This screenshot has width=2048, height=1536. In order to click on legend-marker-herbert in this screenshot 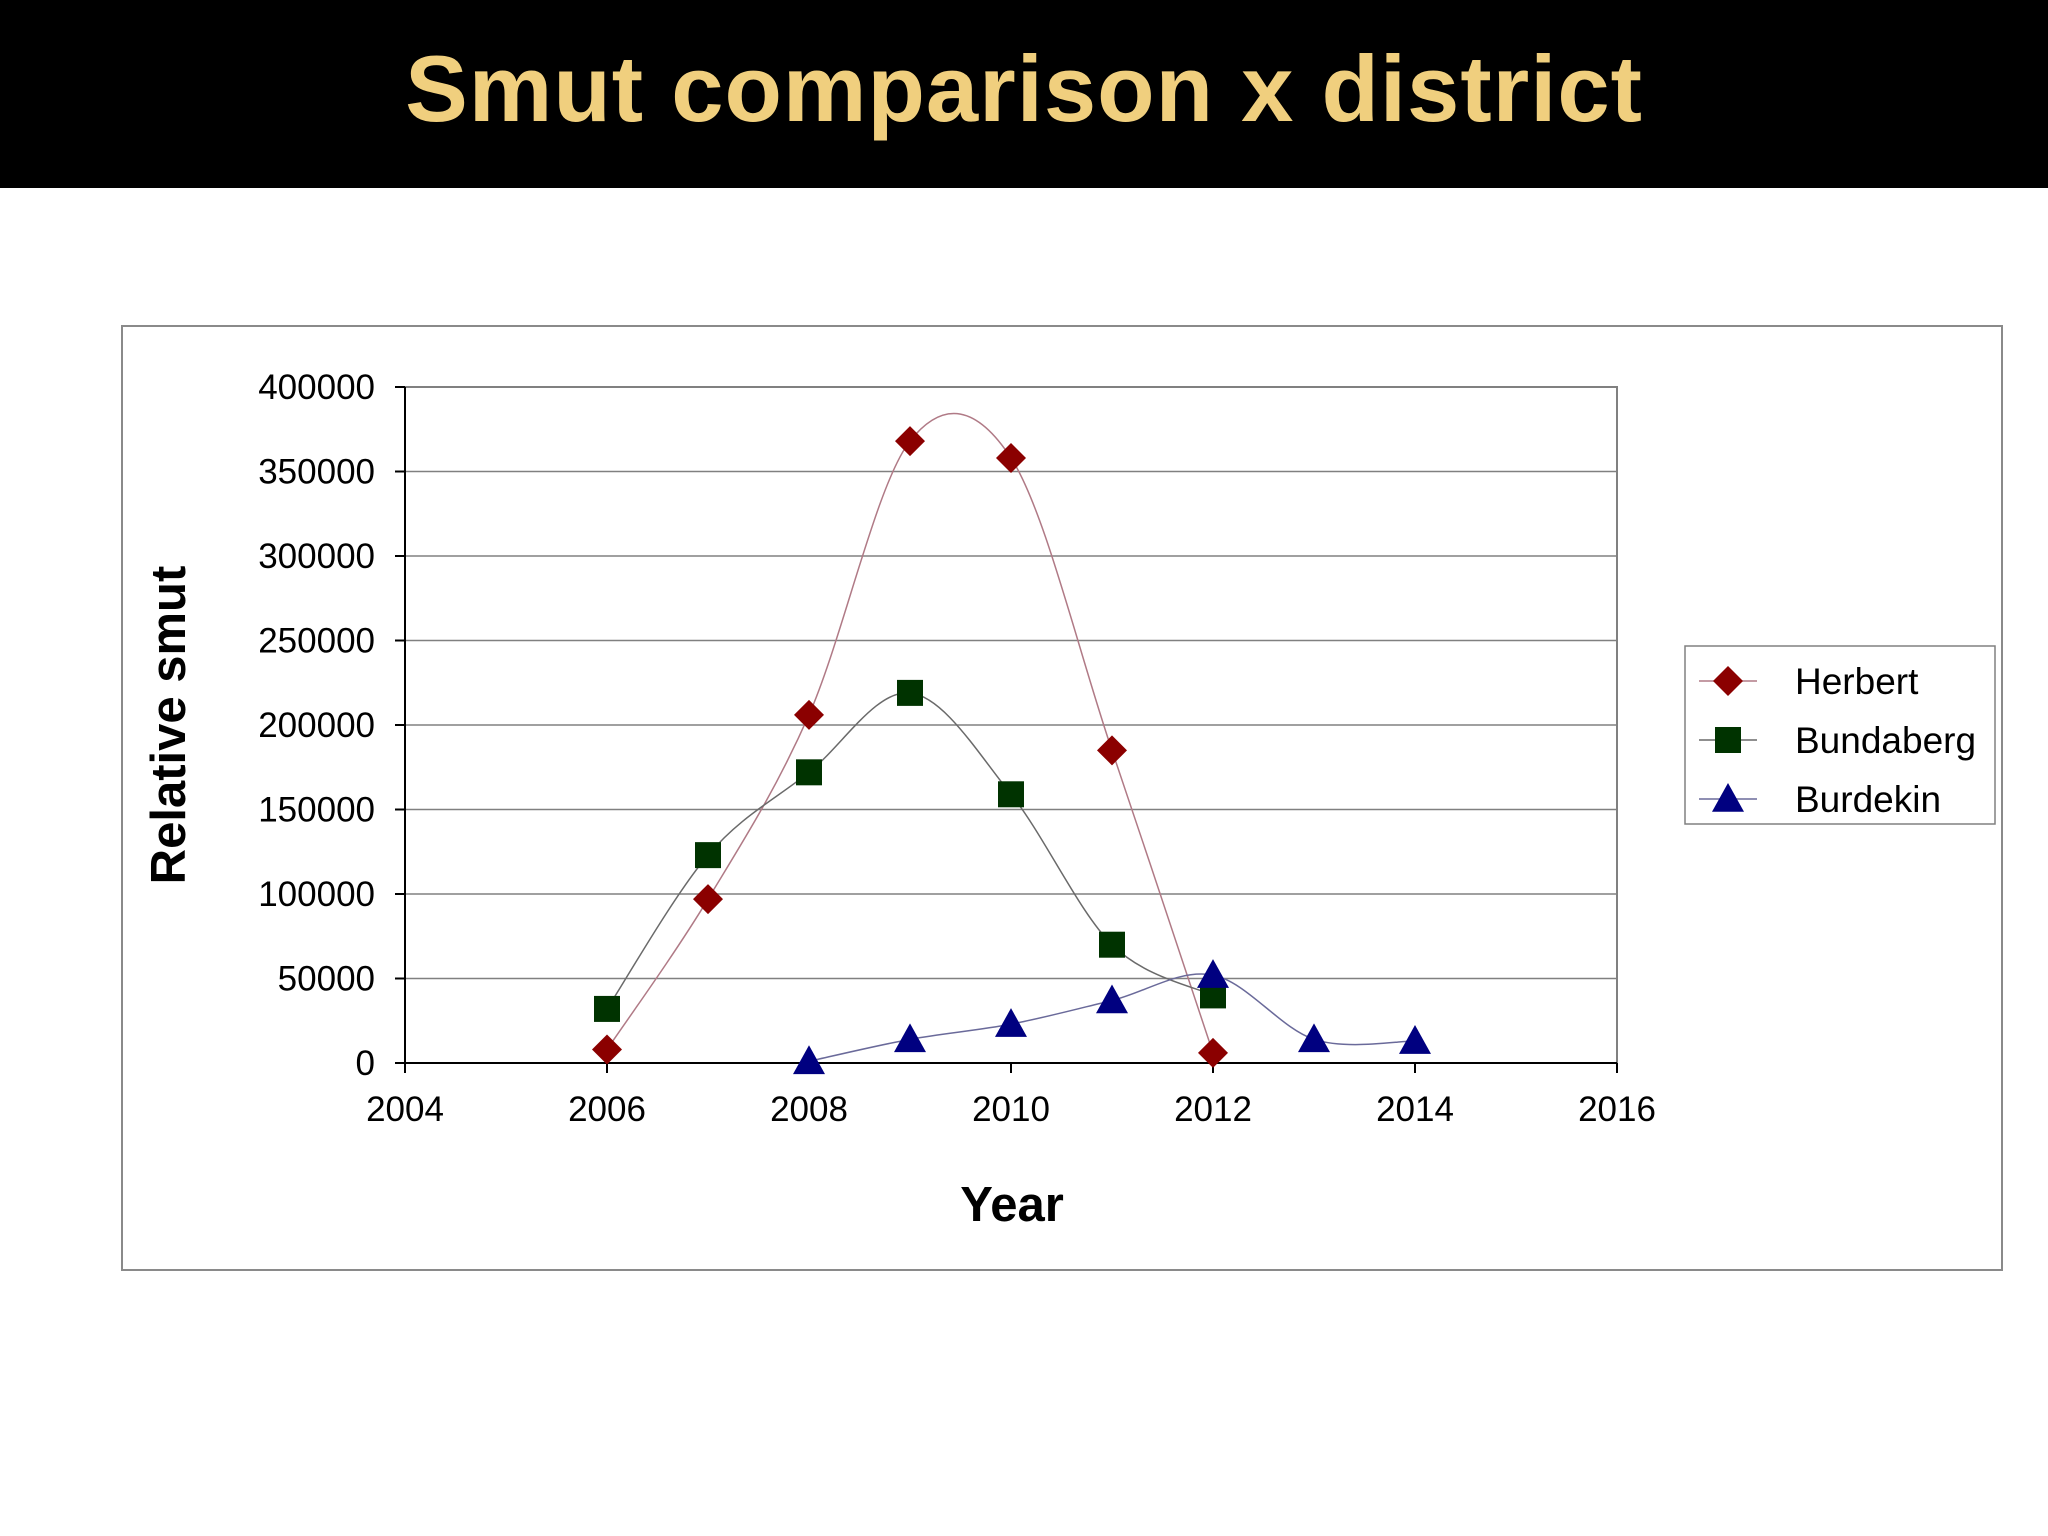, I will do `click(1728, 681)`.